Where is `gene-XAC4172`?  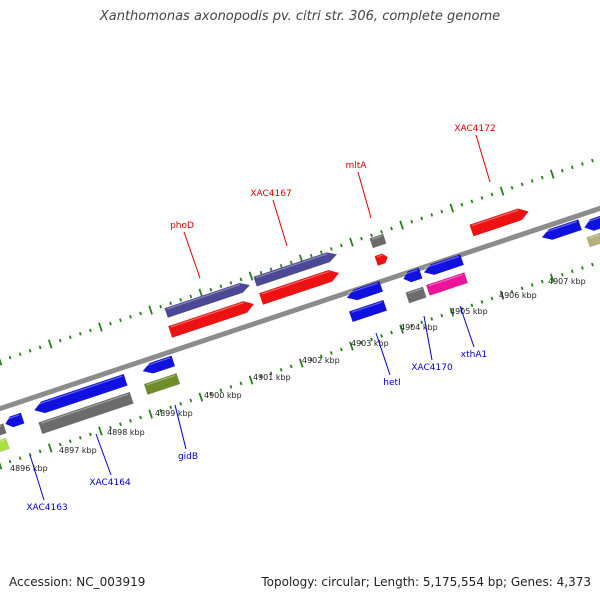 gene-XAC4172 is located at coordinates (500, 221).